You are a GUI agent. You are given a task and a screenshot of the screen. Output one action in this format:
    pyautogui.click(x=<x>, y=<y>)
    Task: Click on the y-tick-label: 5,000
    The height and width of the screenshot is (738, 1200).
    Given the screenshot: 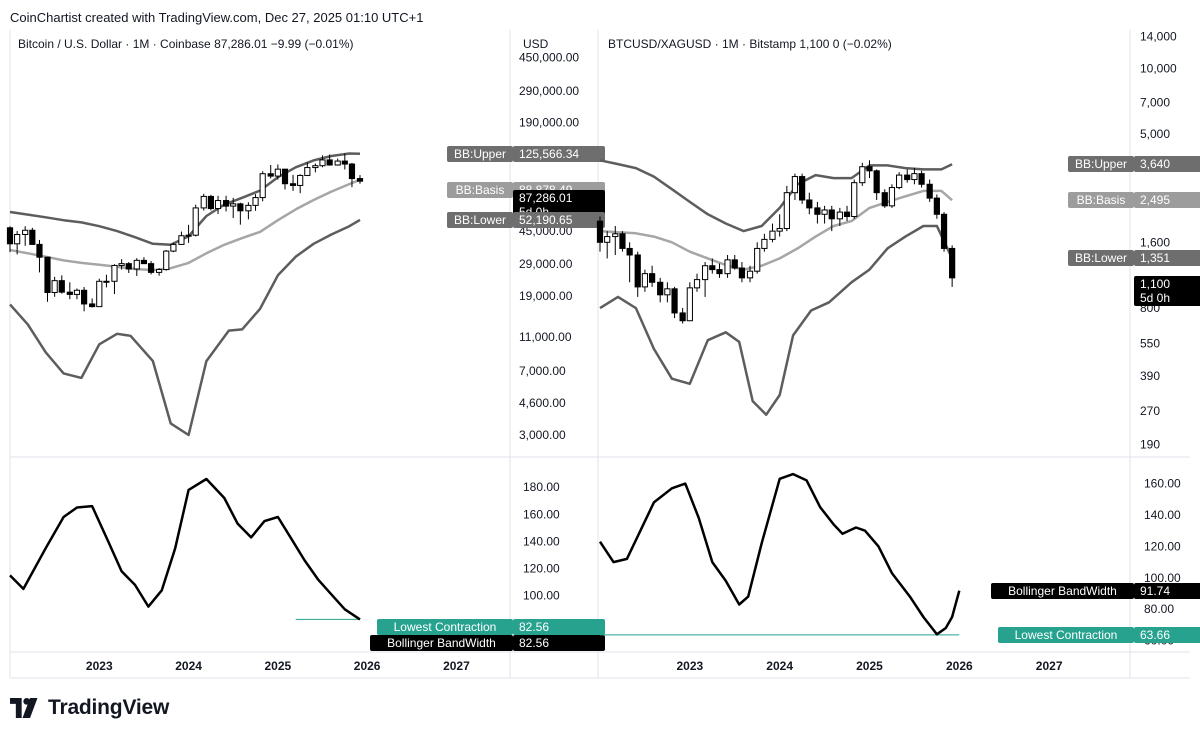 What is the action you would take?
    pyautogui.click(x=1155, y=134)
    